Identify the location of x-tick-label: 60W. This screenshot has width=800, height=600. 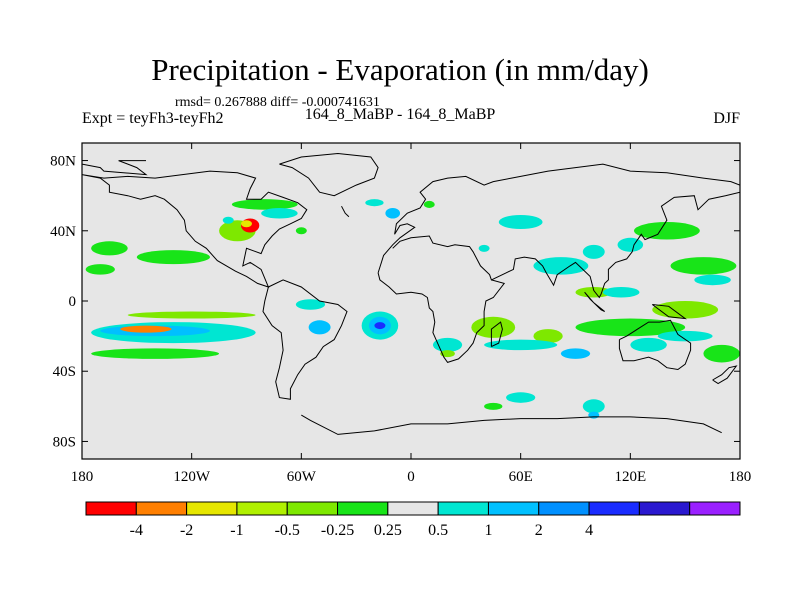
(302, 477).